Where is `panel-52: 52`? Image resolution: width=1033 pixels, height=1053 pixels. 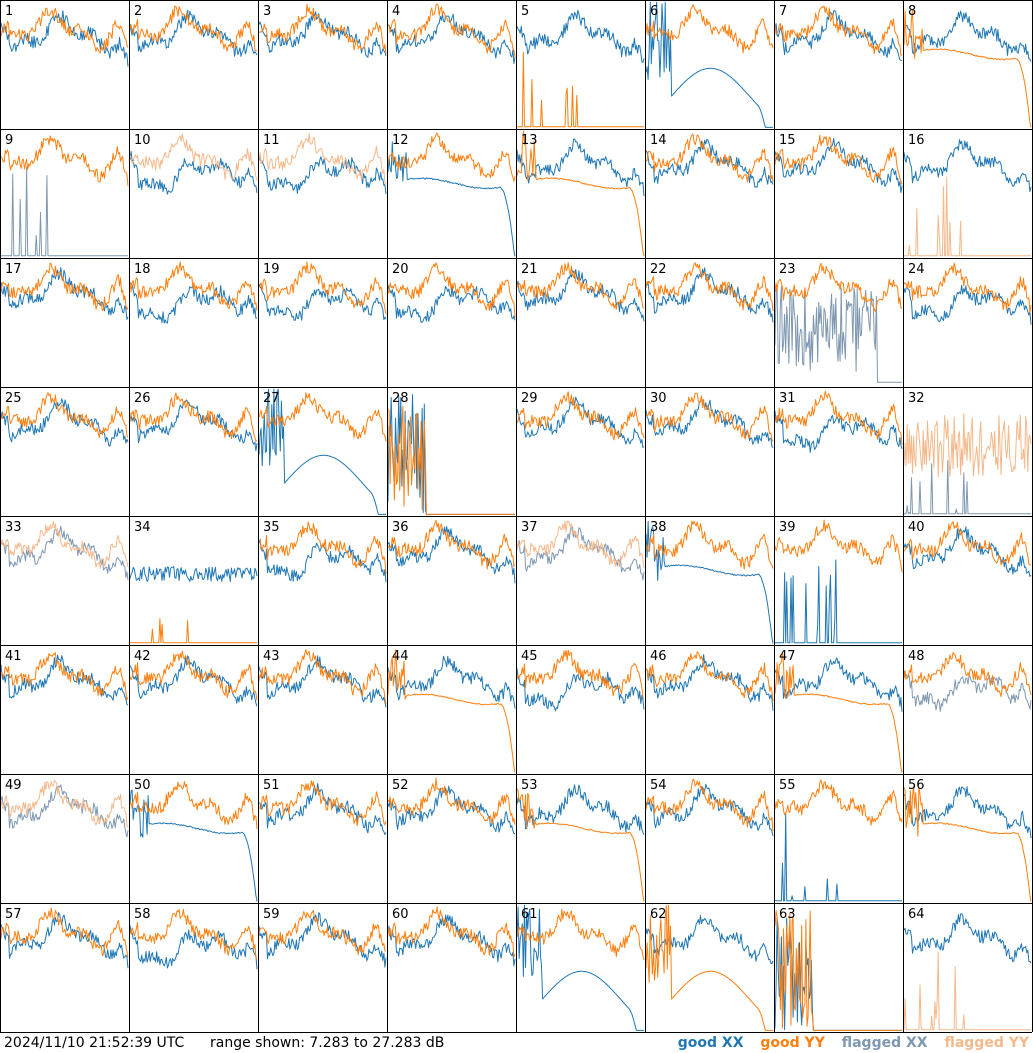 panel-52: 52 is located at coordinates (451, 806).